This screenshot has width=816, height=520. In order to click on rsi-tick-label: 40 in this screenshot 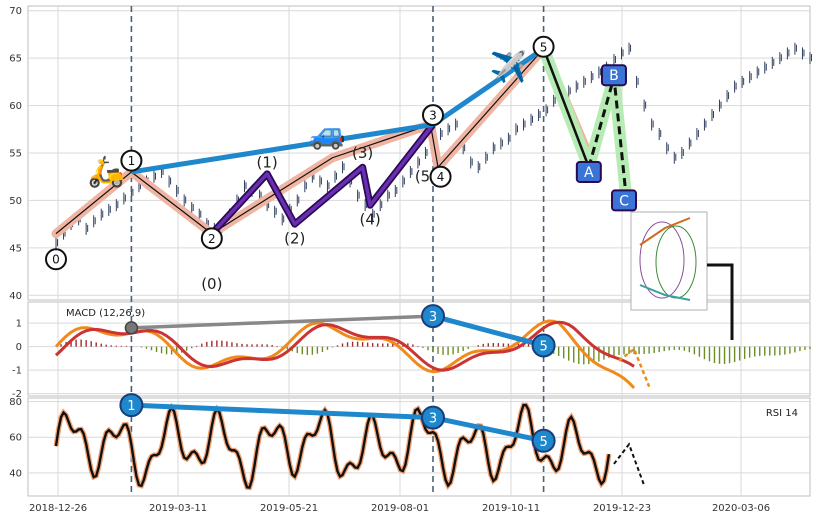, I will do `click(15, 473)`.